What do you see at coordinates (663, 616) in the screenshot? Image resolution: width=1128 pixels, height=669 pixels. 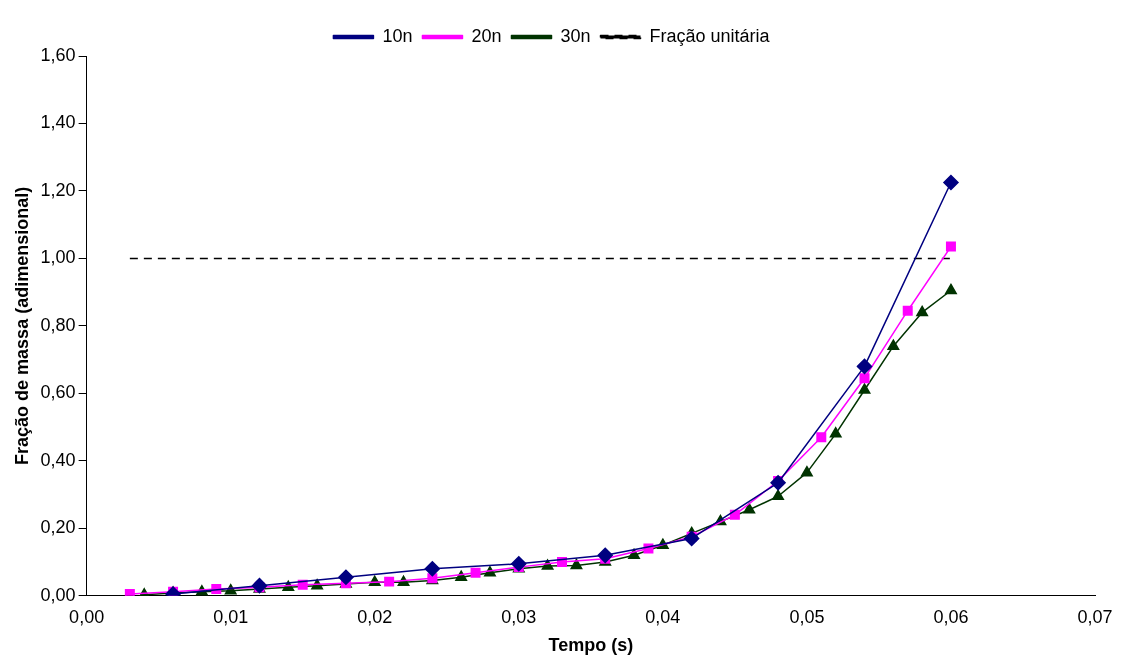 I see `x-tick-label: 0,04` at bounding box center [663, 616].